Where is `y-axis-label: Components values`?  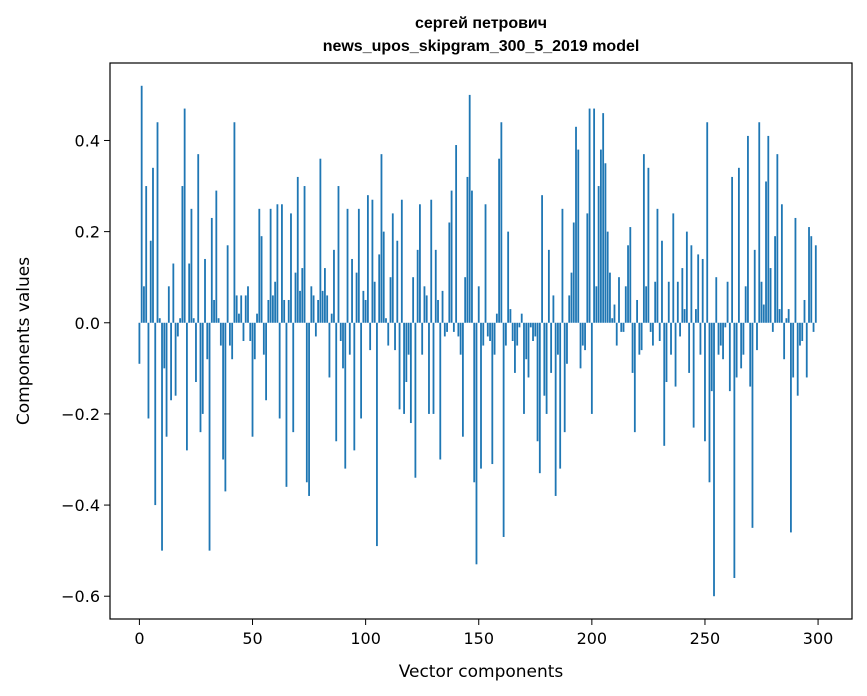 y-axis-label: Components values is located at coordinates (24, 341).